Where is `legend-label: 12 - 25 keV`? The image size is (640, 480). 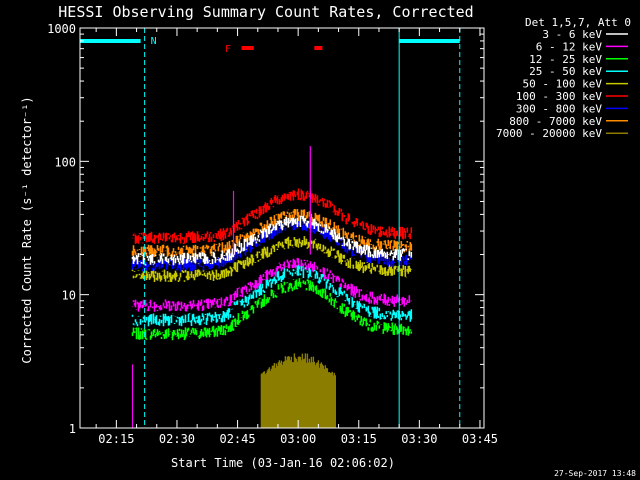 legend-label: 12 - 25 keV is located at coordinates (565, 59).